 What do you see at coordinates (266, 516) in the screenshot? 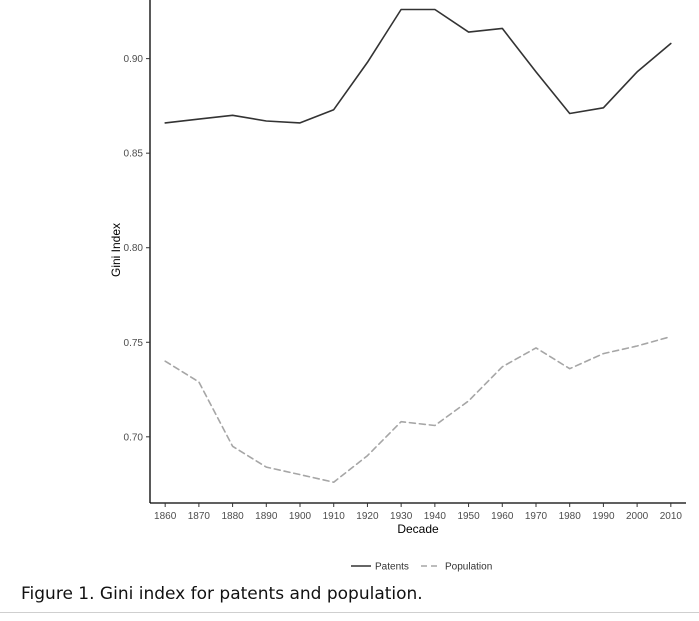
I see `x-tick-label: 1890` at bounding box center [266, 516].